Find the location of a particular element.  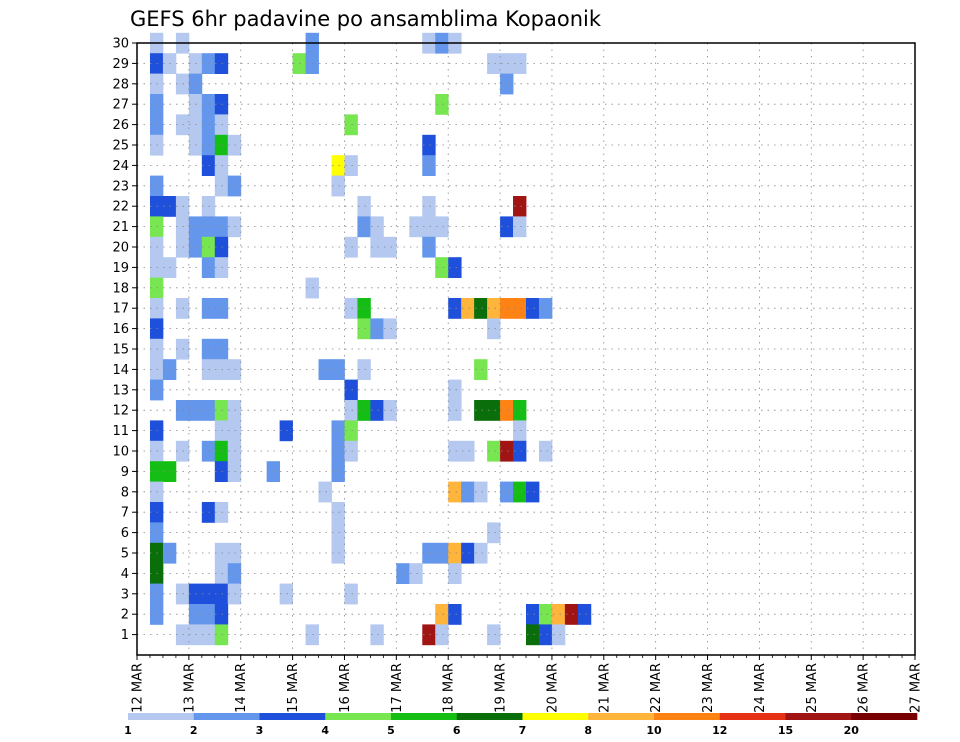

x-tick-label: 24 MAR is located at coordinates (760, 688).